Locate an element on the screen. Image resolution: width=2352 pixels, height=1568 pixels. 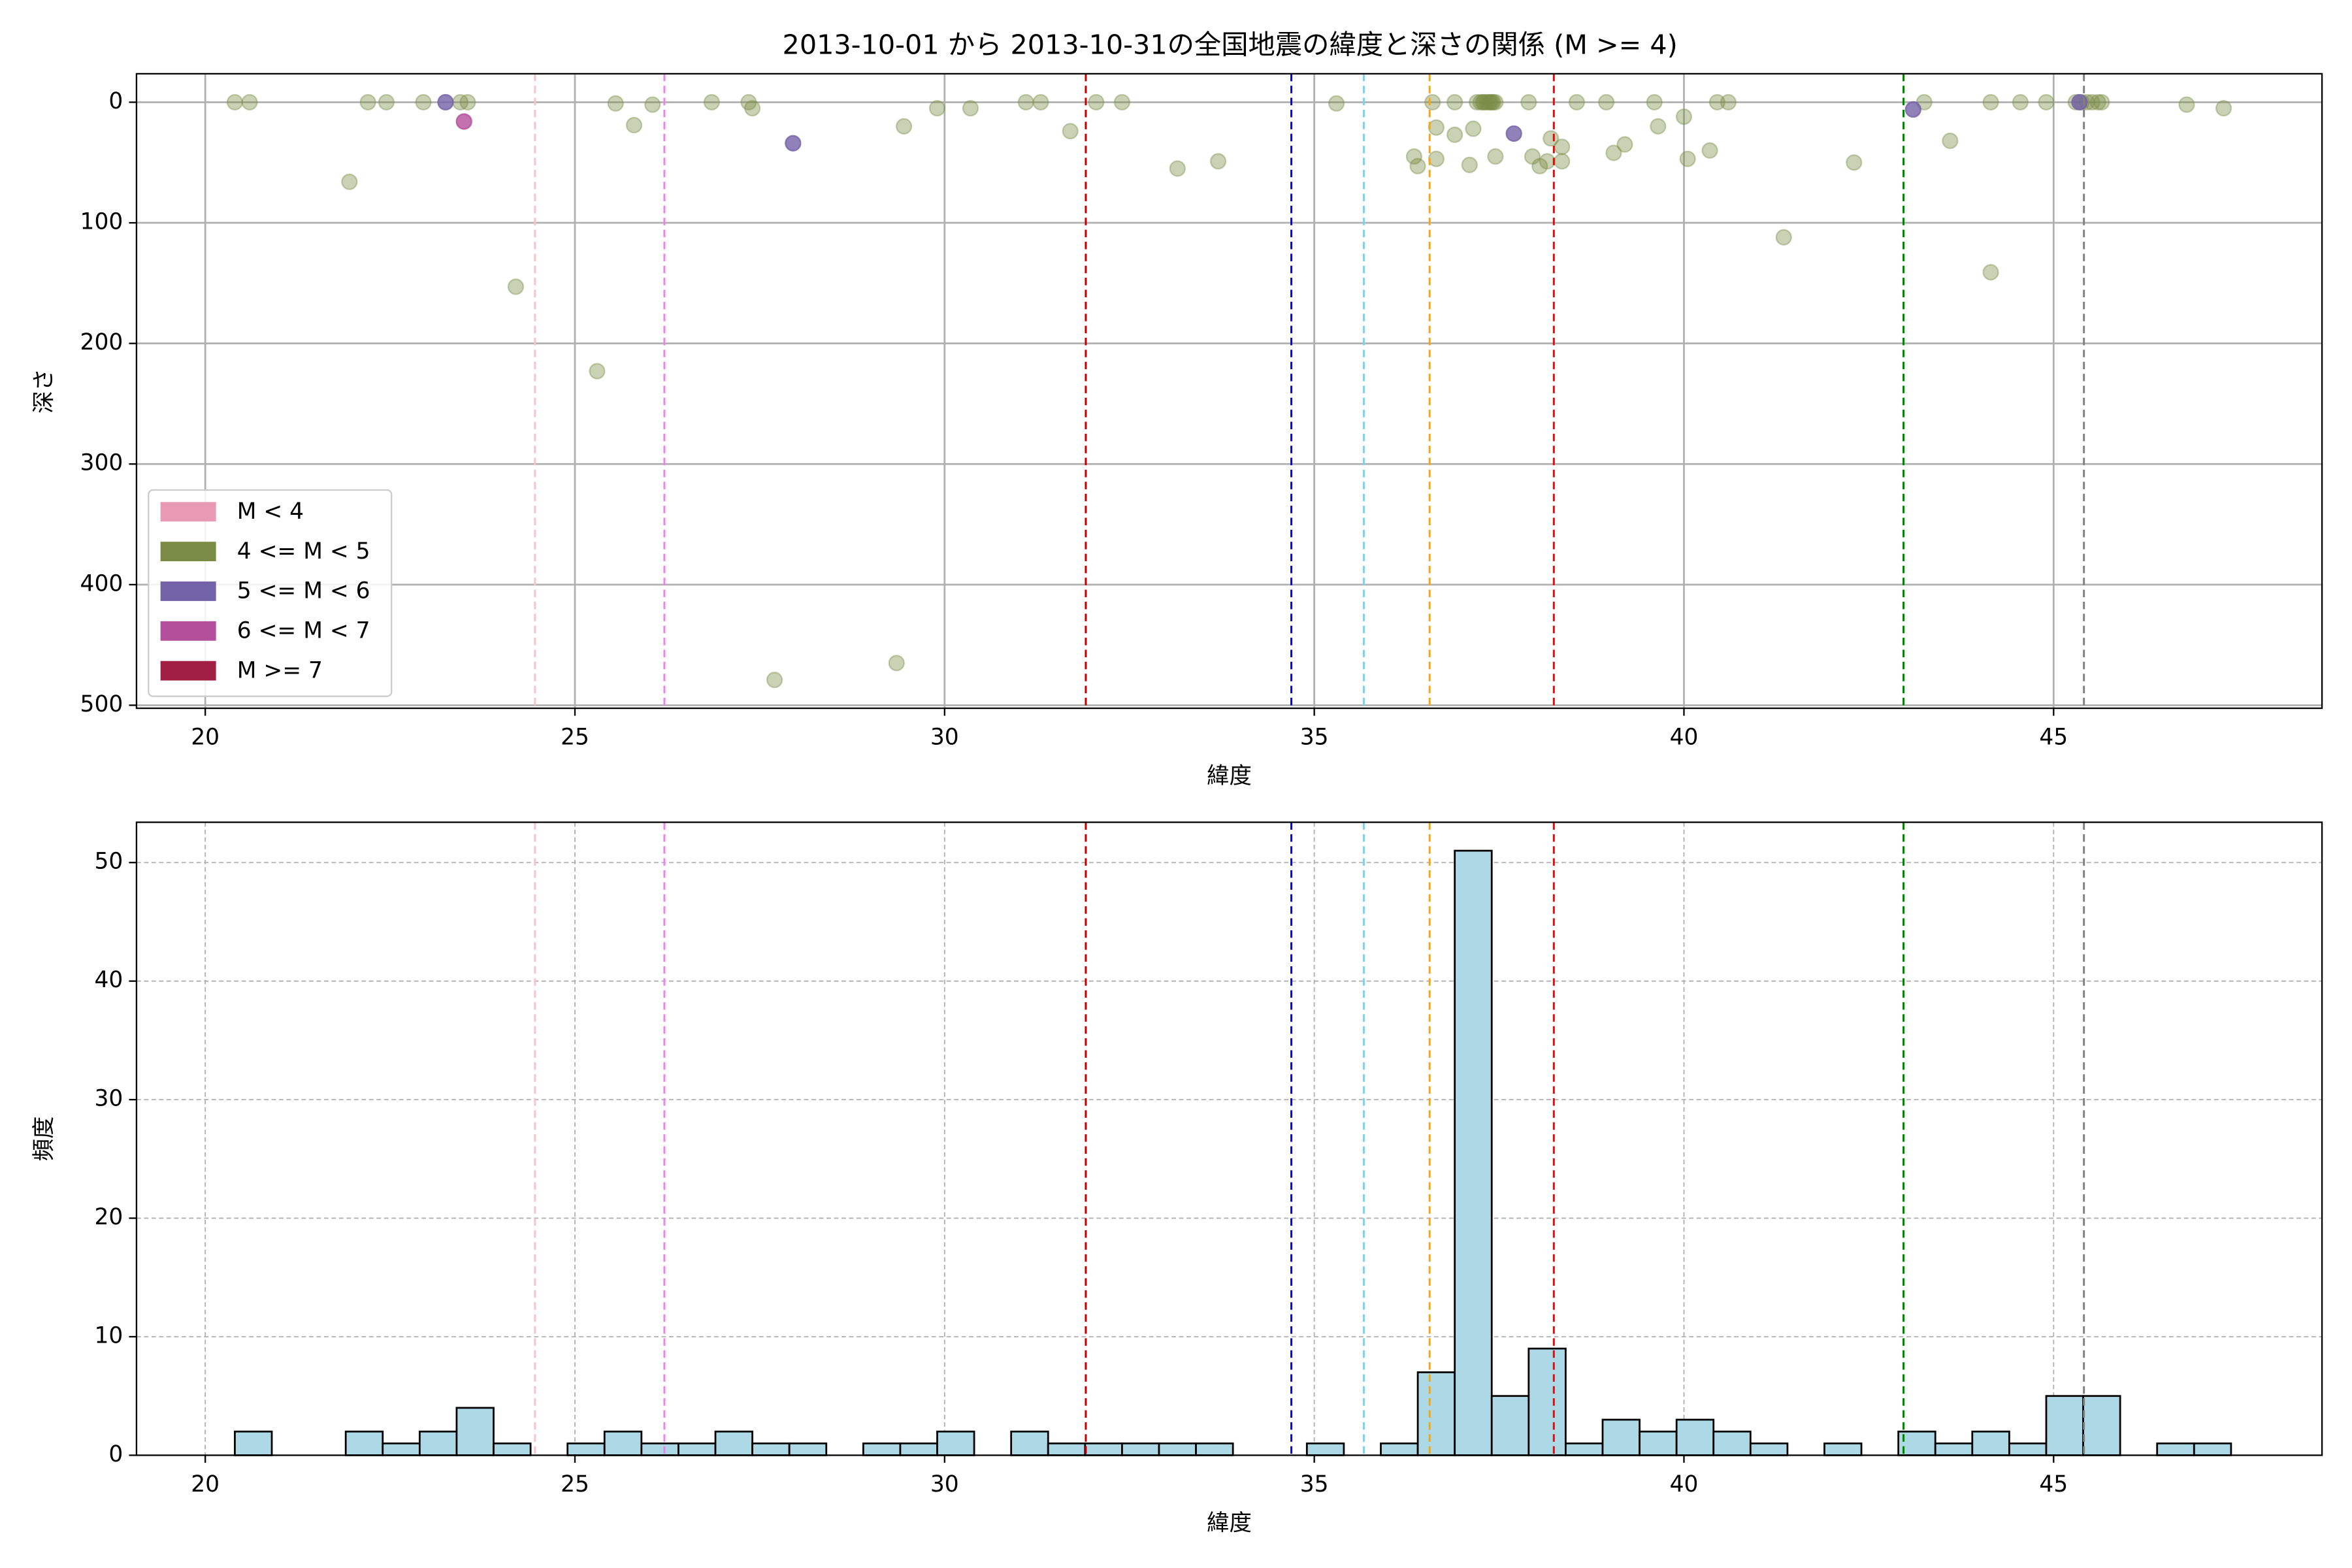
legend-box is located at coordinates (270, 593).